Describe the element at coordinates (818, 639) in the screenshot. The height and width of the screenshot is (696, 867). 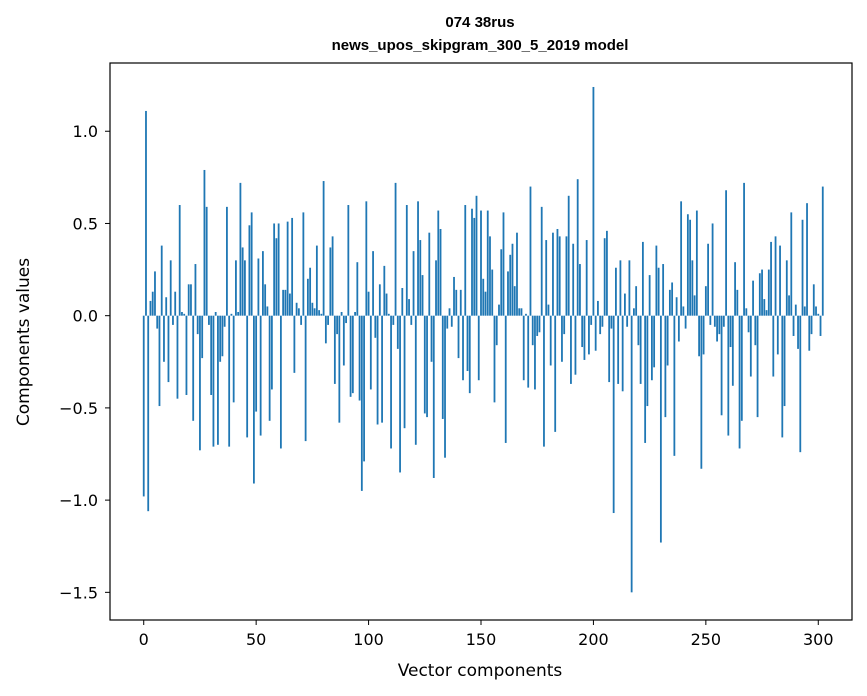
I see `x-tick-label: 300` at that location.